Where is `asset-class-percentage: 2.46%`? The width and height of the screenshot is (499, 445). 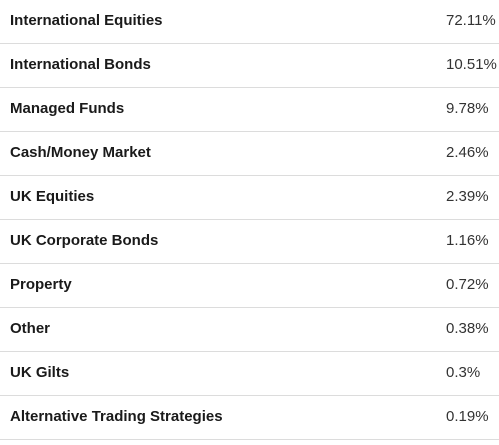 asset-class-percentage: 2.46% is located at coordinates (467, 152).